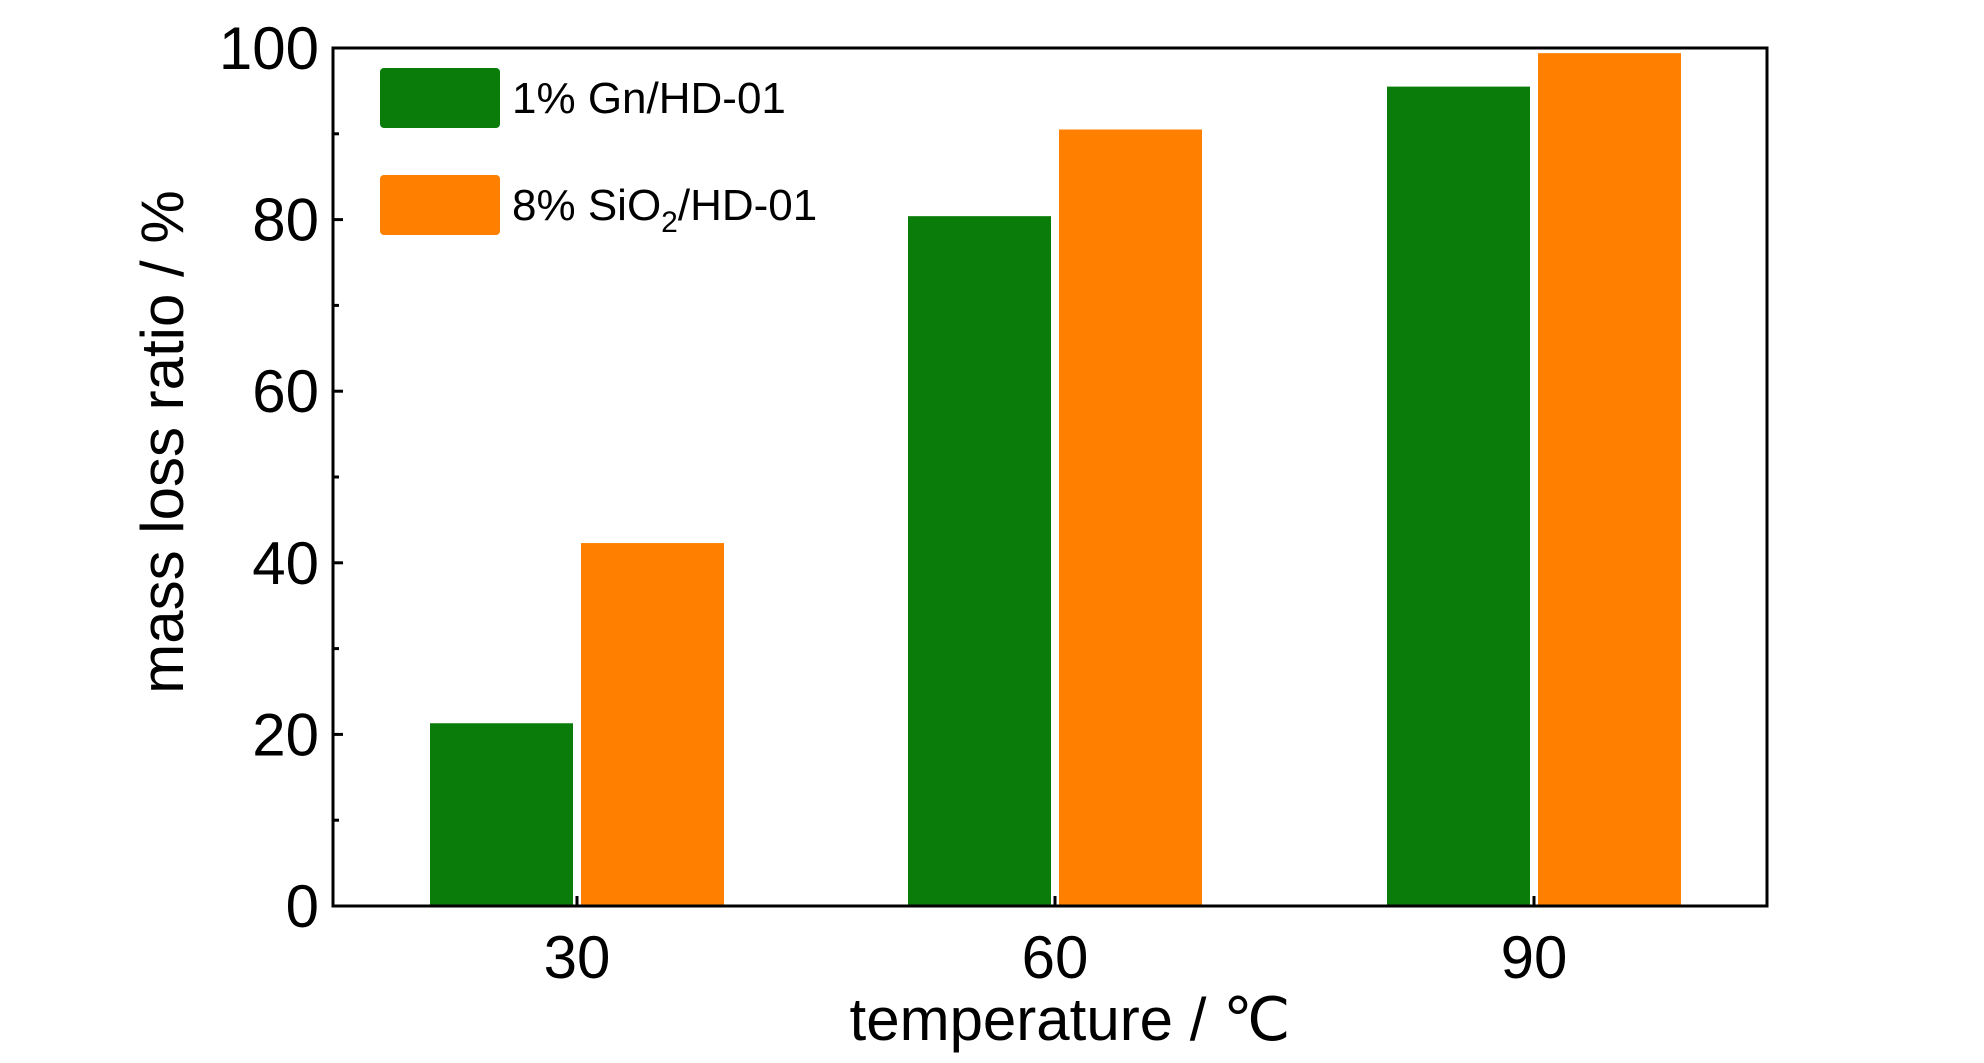 The image size is (1984, 1063). What do you see at coordinates (586, 205) in the screenshot?
I see `legend-label-text: 8% SiO` at bounding box center [586, 205].